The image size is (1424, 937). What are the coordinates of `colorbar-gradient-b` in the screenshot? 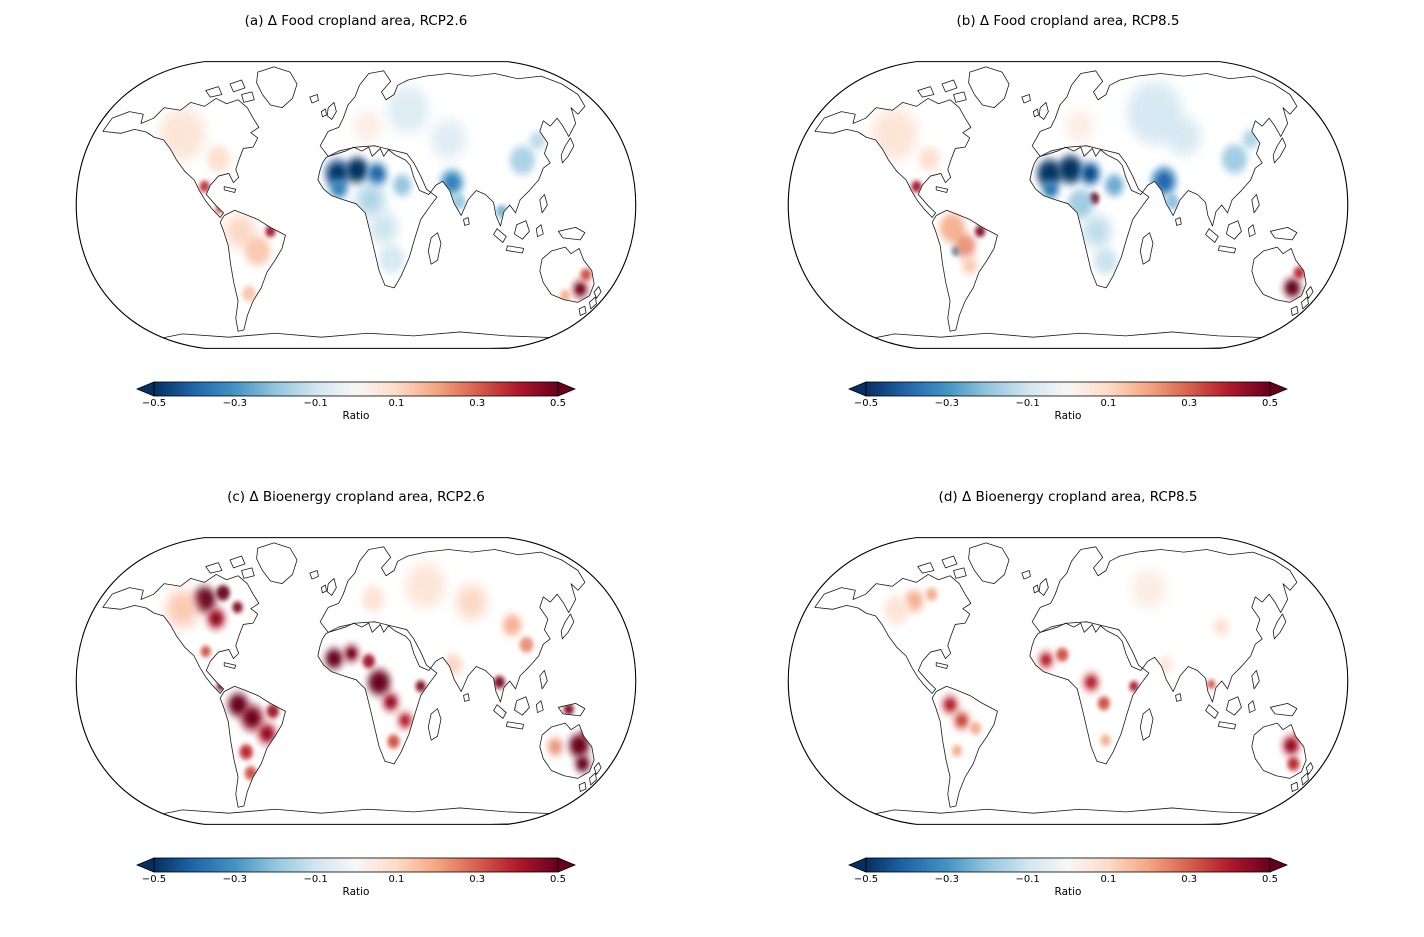 It's located at (1068, 389).